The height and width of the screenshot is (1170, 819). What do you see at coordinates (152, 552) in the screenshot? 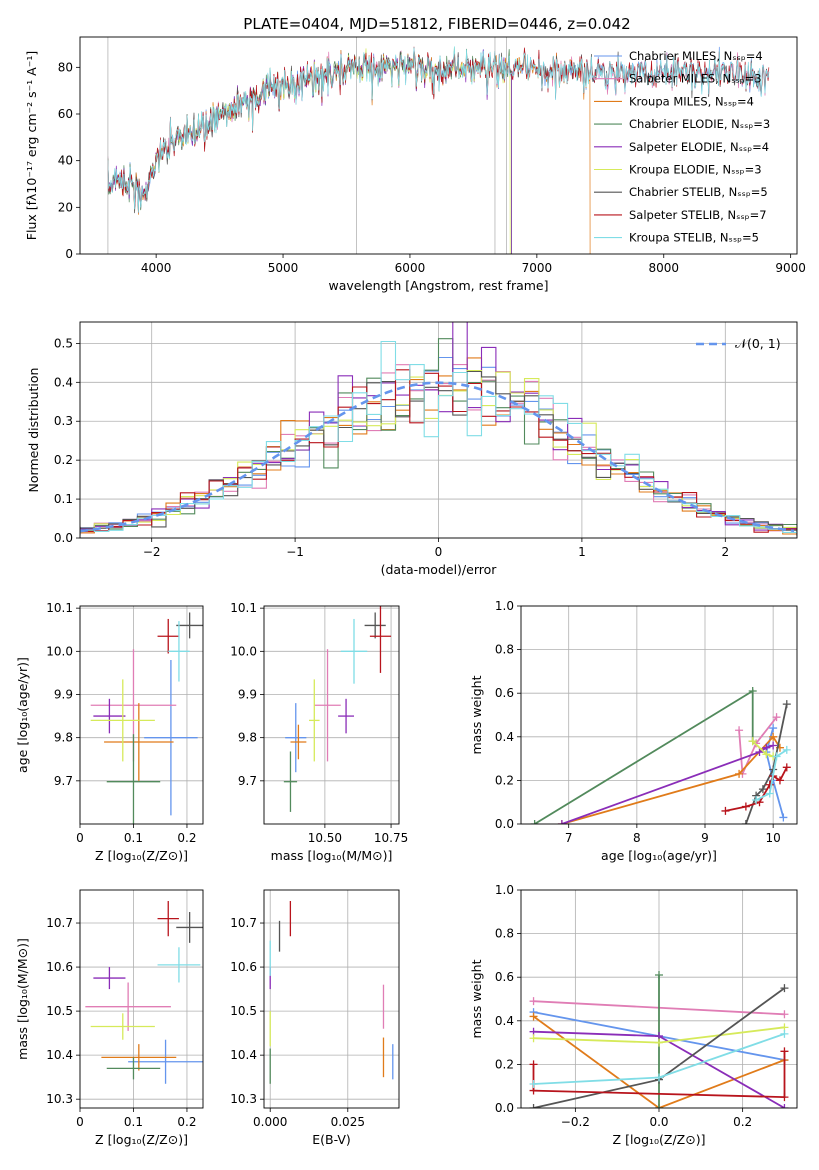
I see `x-tick-label: −2` at bounding box center [152, 552].